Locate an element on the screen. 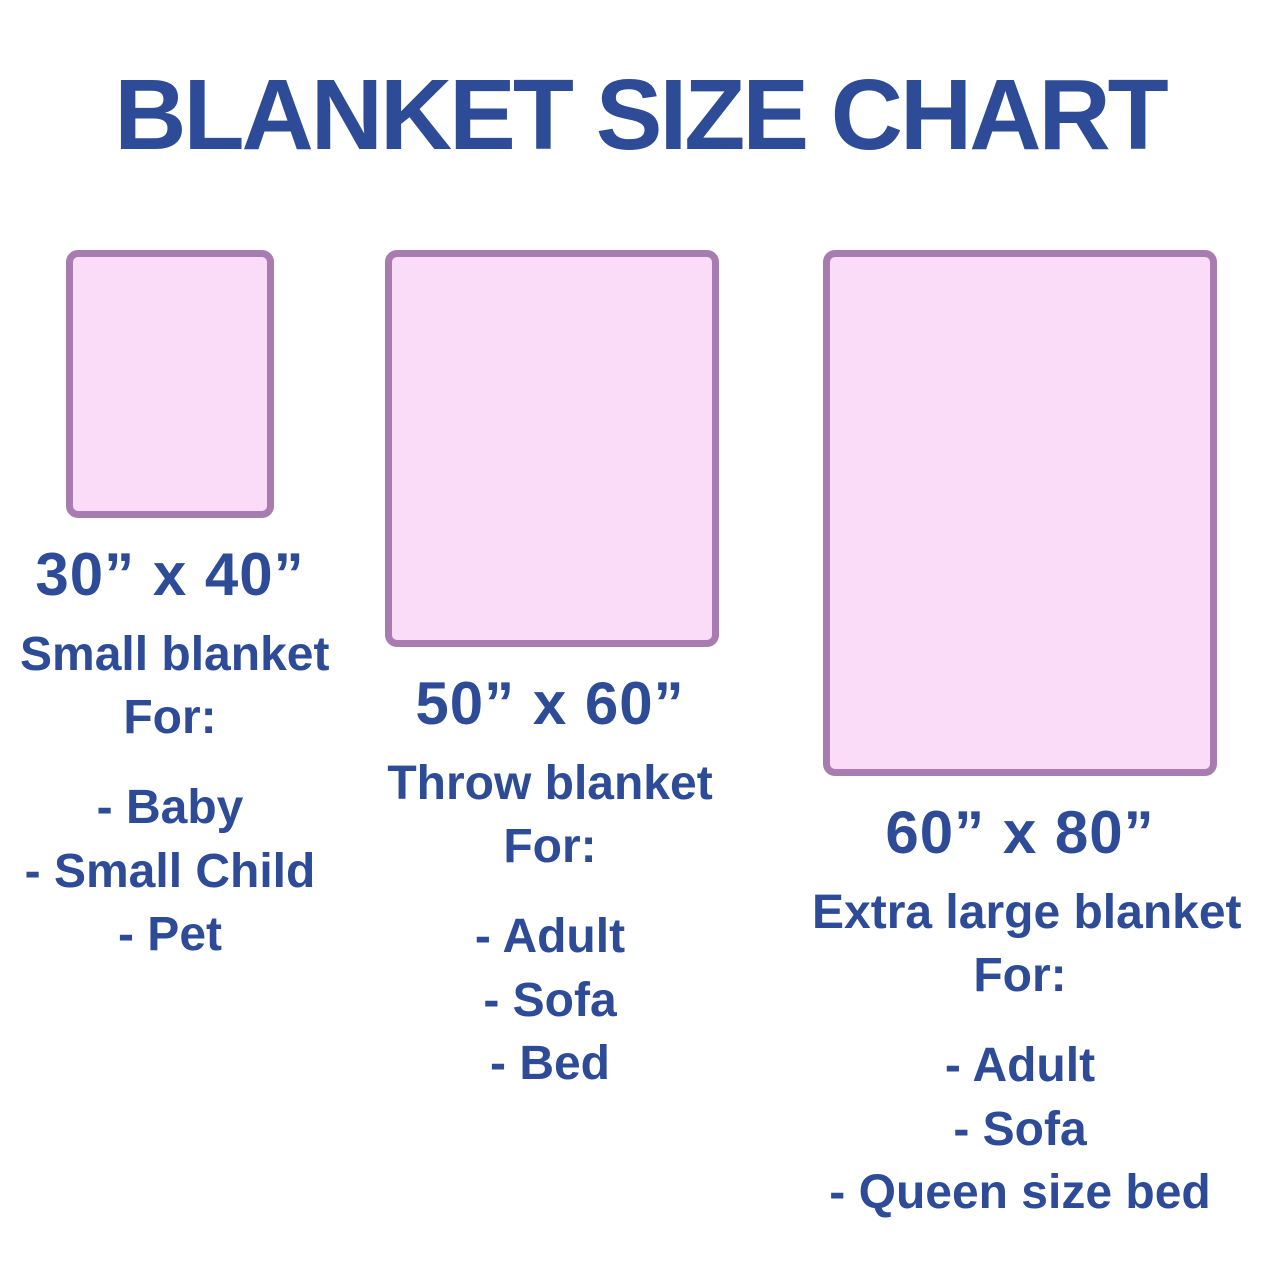 The height and width of the screenshot is (1280, 1280). use-list-extra-large: - Adult - Sofa - Queen size bed is located at coordinates (1020, 1129).